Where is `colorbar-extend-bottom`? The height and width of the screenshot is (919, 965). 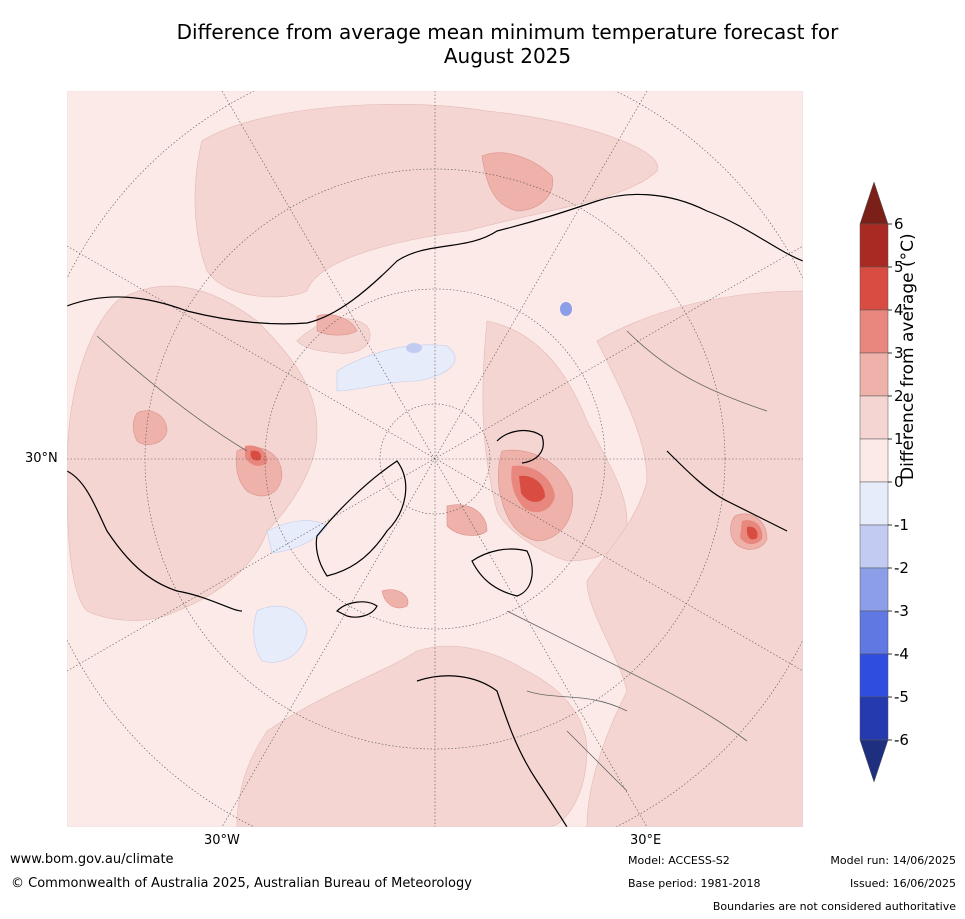
colorbar-extend-bottom is located at coordinates (874, 761).